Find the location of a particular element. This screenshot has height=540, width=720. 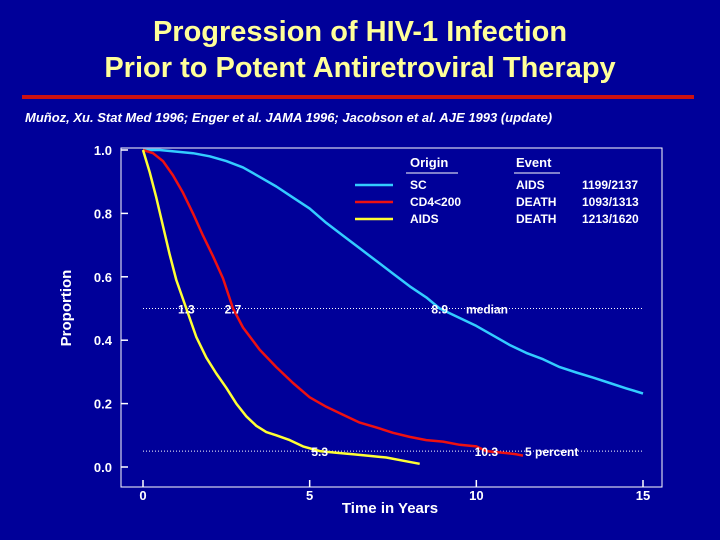

legend-event: AIDS is located at coordinates (530, 185).